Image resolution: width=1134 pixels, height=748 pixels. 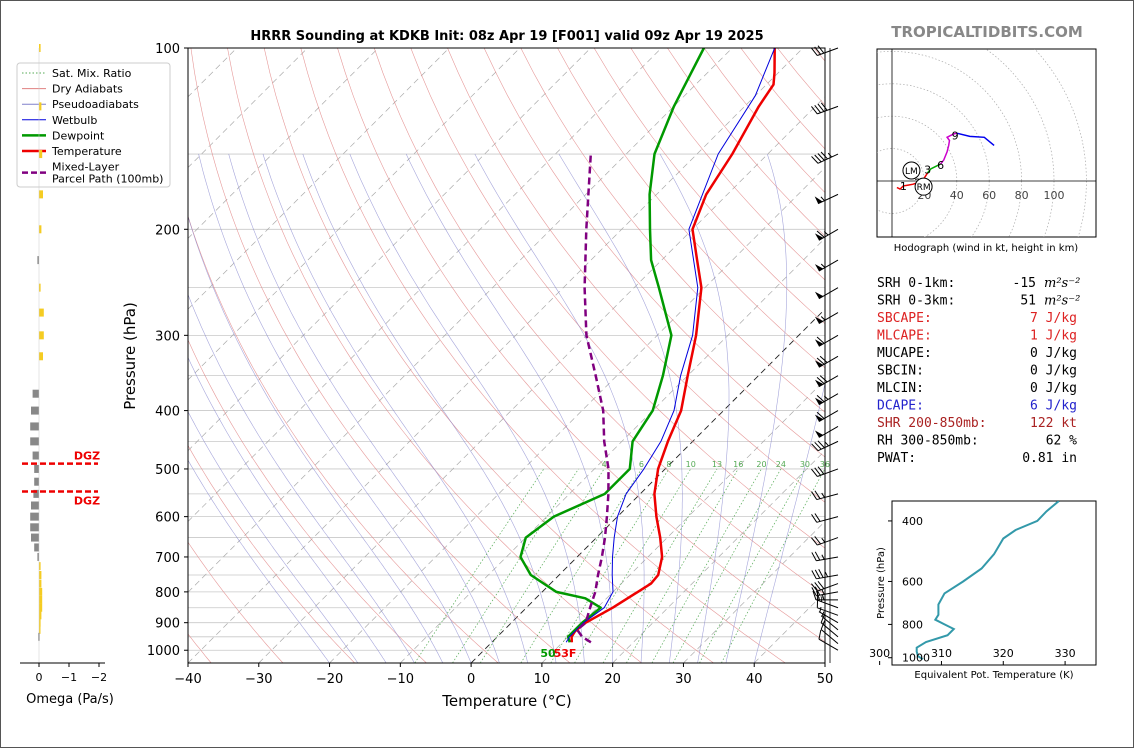 I want to click on y-tick-label: 700, so click(x=167, y=558).